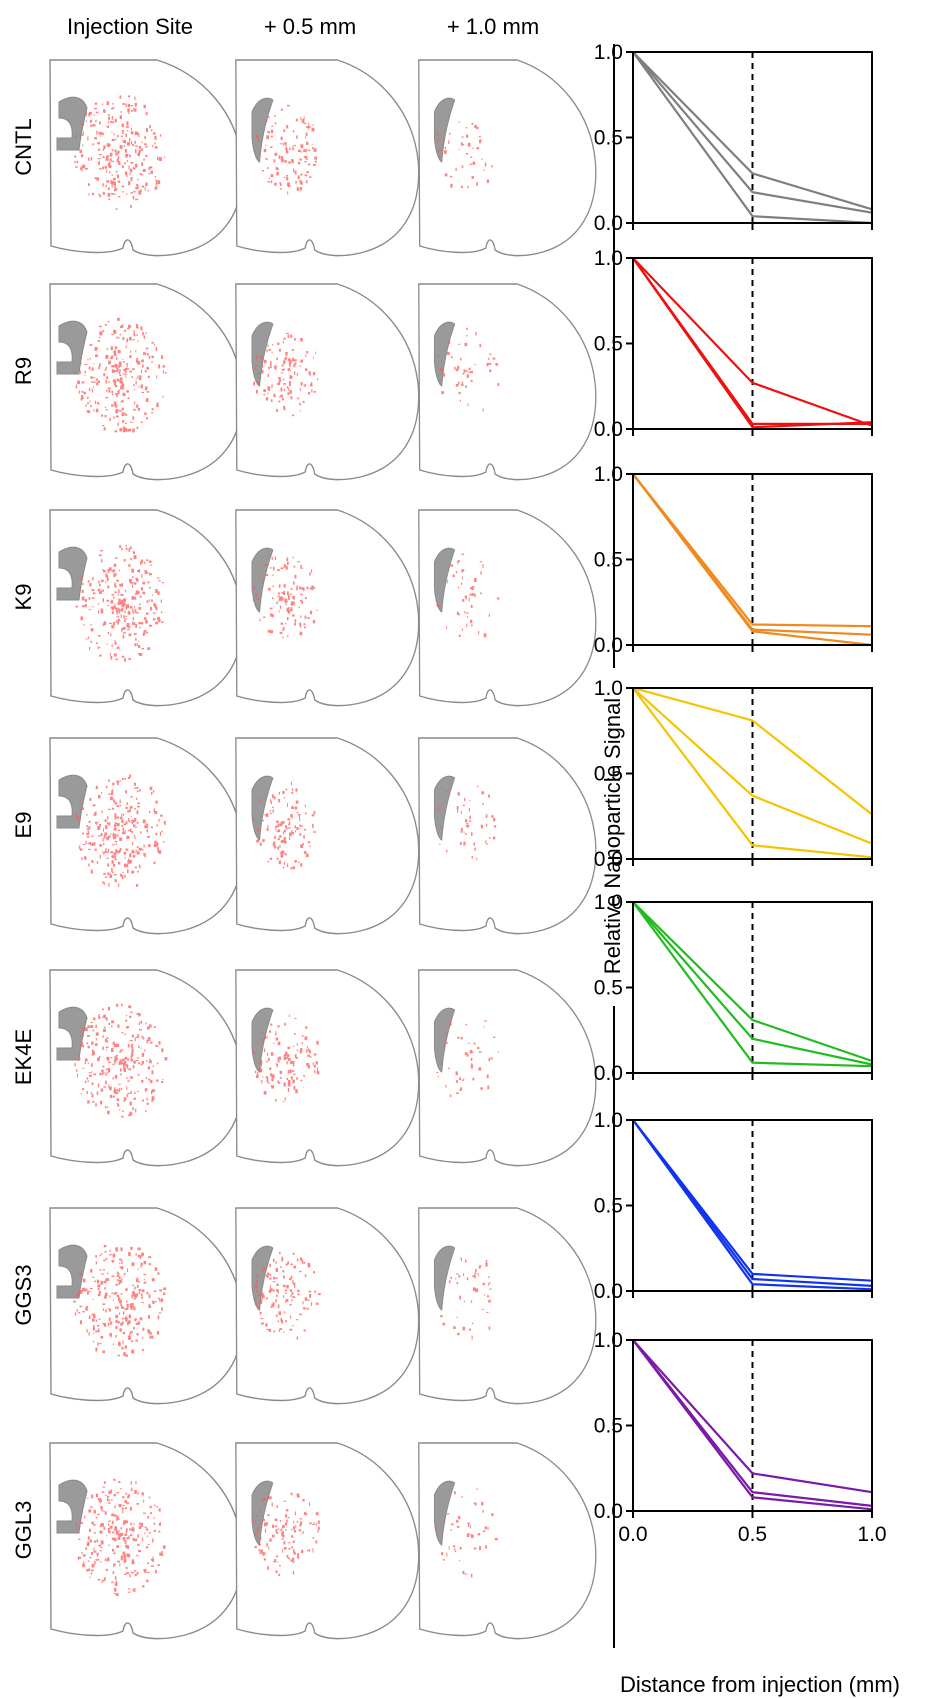 Image resolution: width=925 pixels, height=1698 pixels. Describe the element at coordinates (310, 26) in the screenshot. I see `column-header-0-5mm: + 0.5 mm` at that location.